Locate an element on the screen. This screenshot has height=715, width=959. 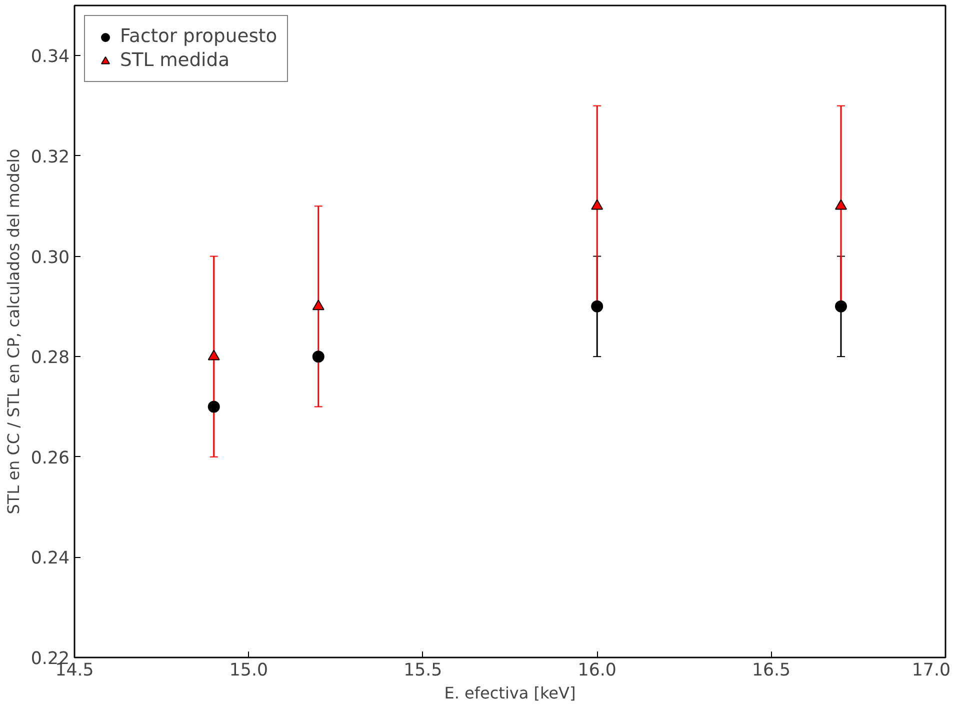
x-tick-label: 15.0 is located at coordinates (248, 670).